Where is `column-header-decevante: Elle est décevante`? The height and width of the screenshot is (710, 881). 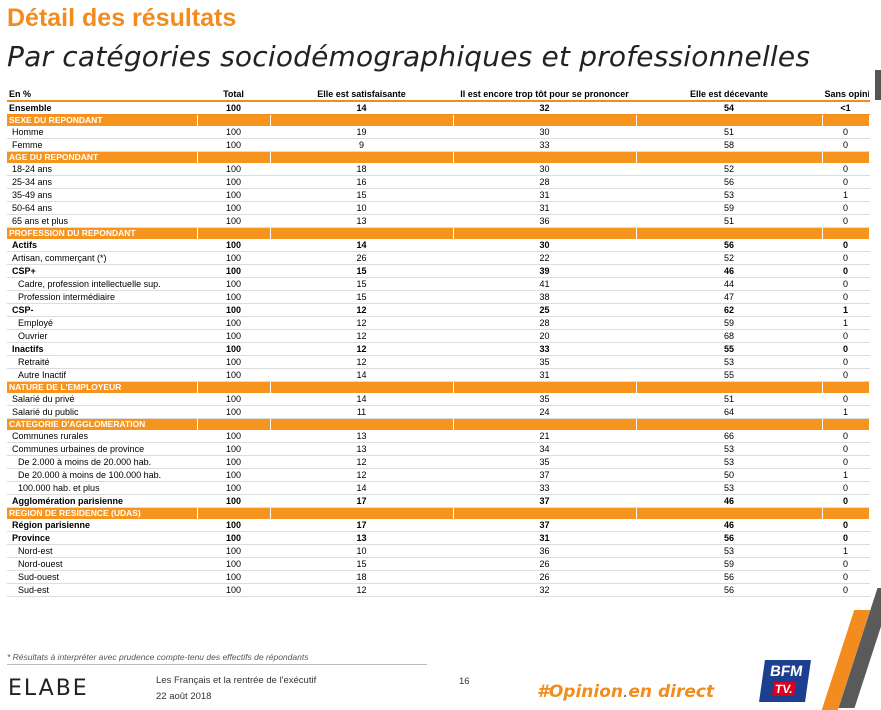
column-header-decevante: Elle est décevante is located at coordinates (729, 95).